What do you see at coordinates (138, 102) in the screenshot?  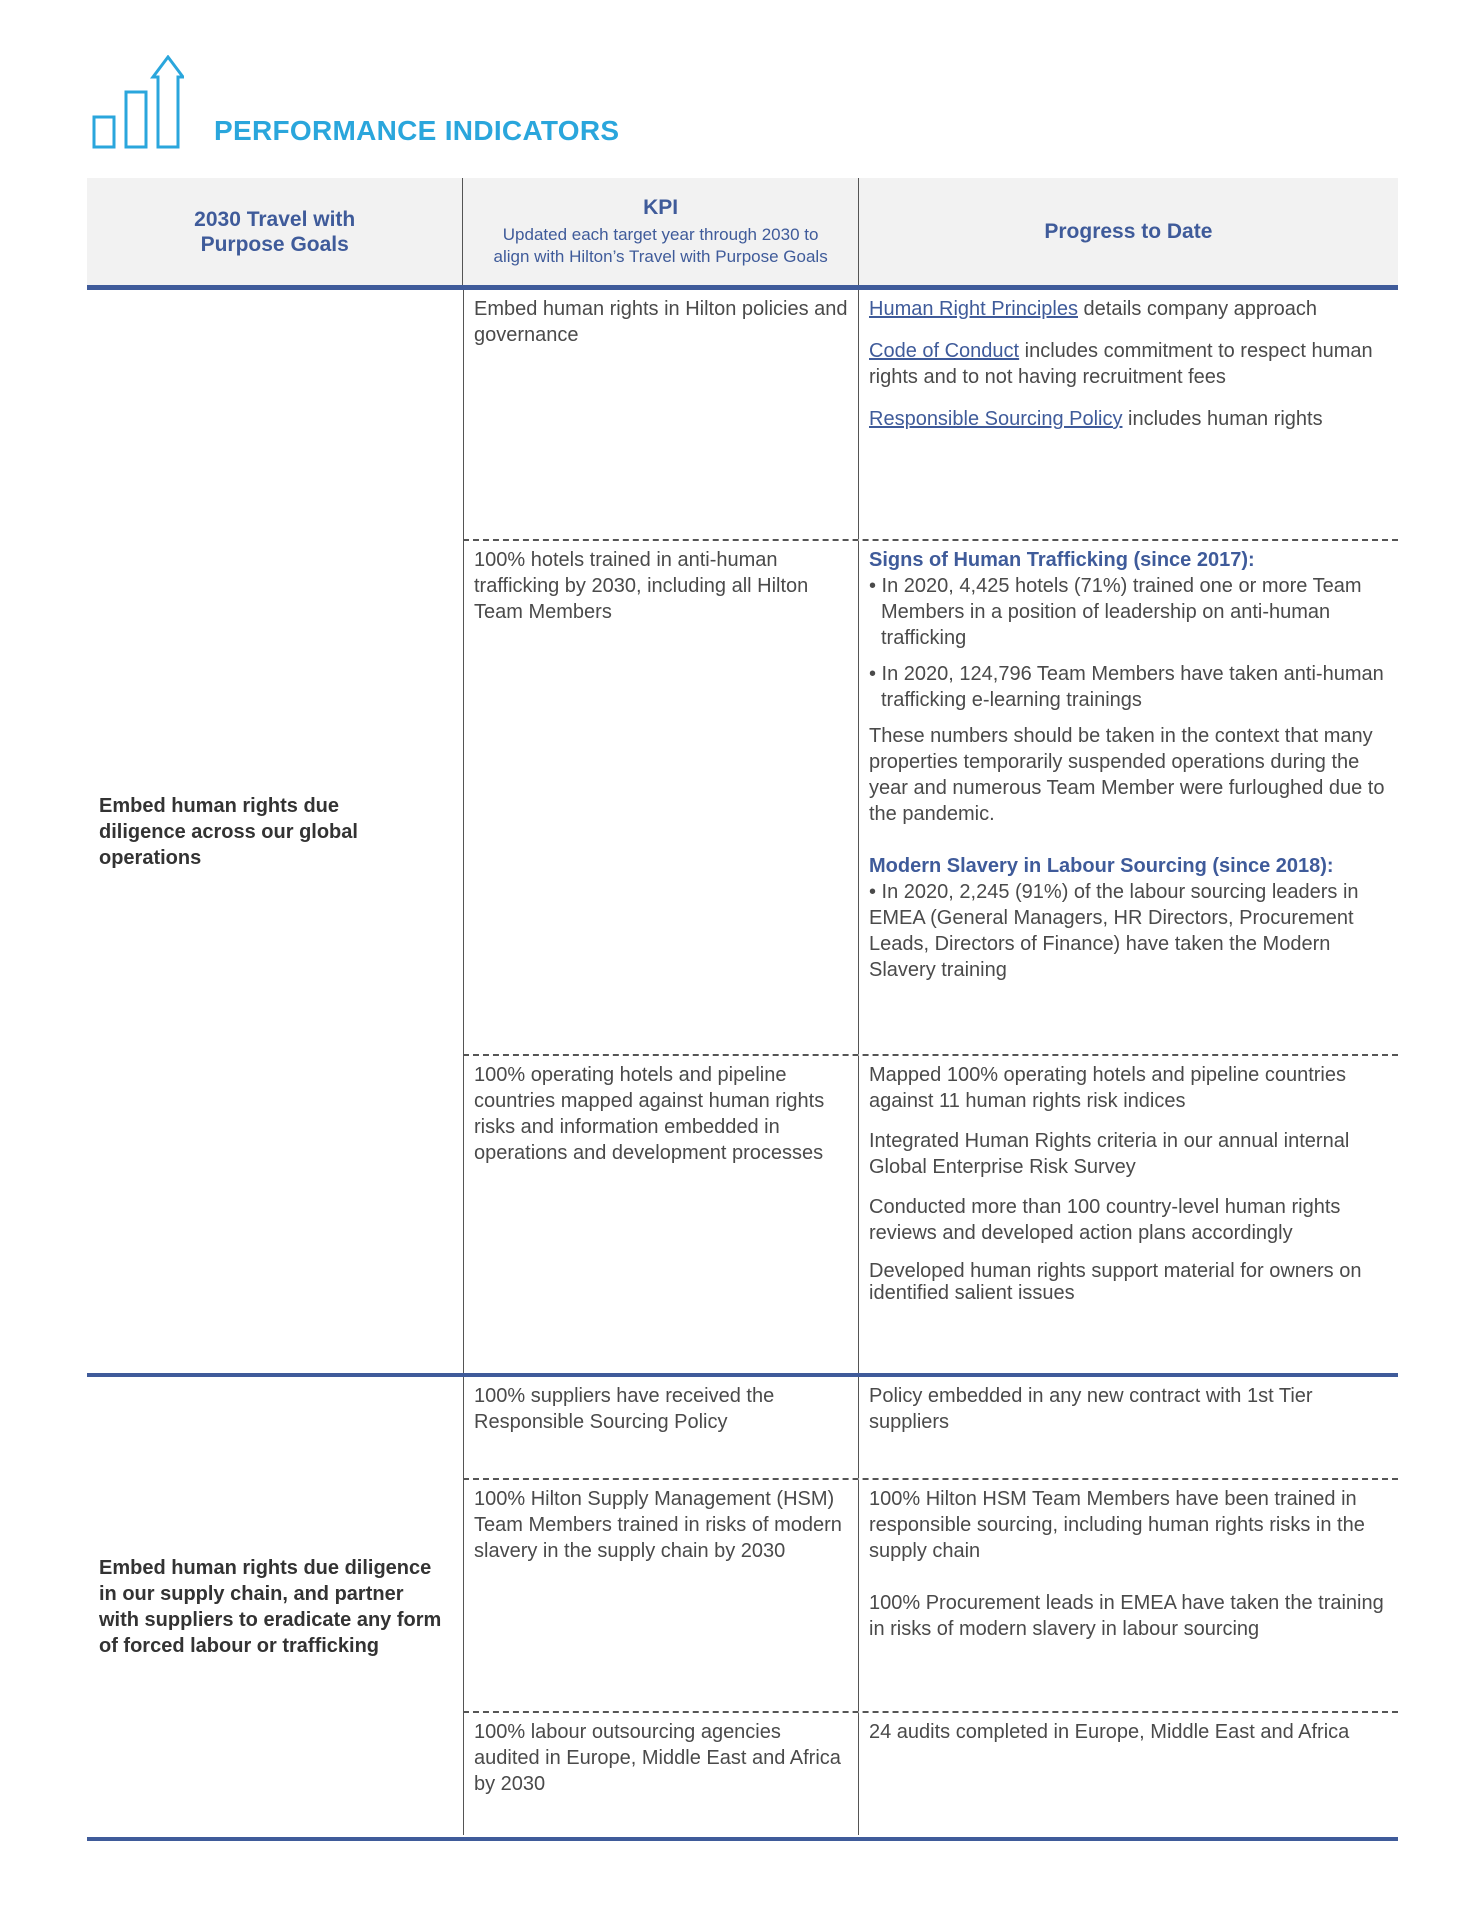 I see `bar-chart-growth-icon` at bounding box center [138, 102].